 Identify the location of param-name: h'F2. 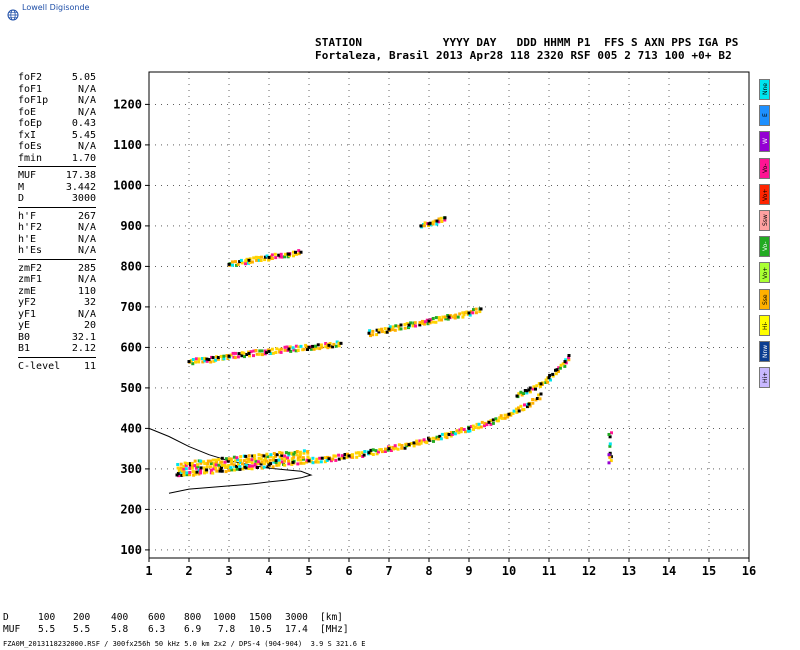
(30, 227).